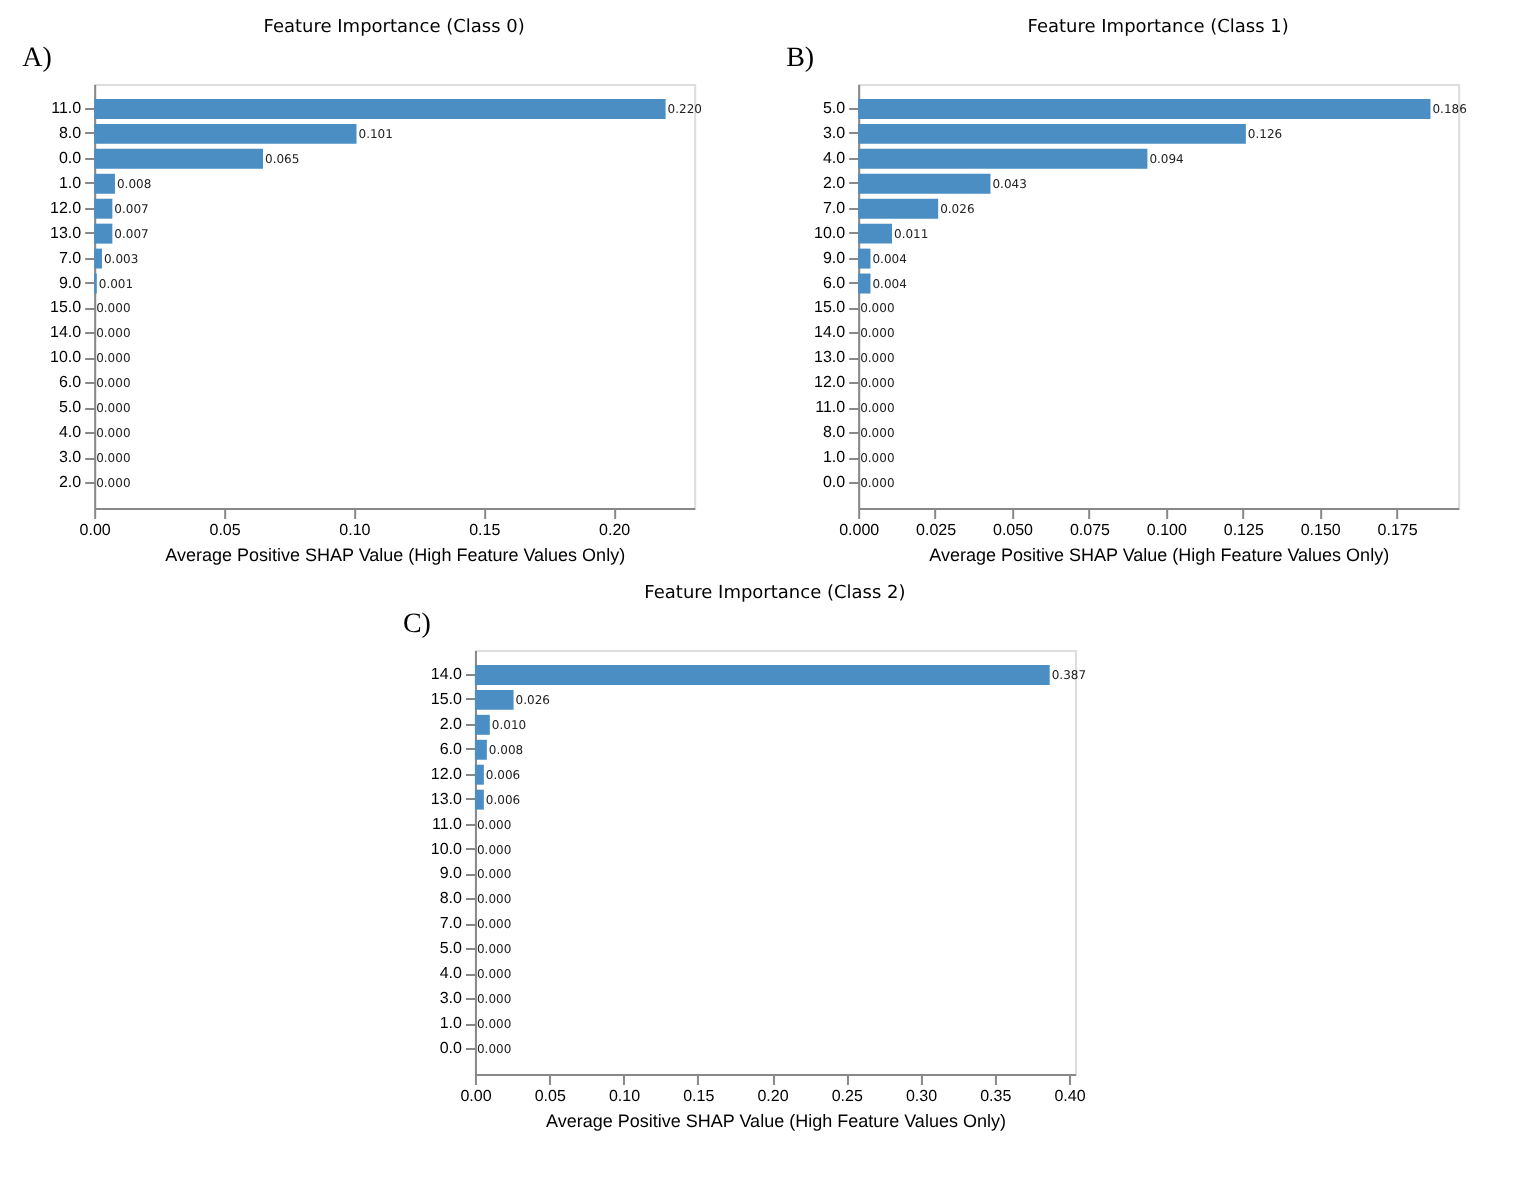 This screenshot has width=1534, height=1198. I want to click on x-tick-label: 0.150, so click(1321, 530).